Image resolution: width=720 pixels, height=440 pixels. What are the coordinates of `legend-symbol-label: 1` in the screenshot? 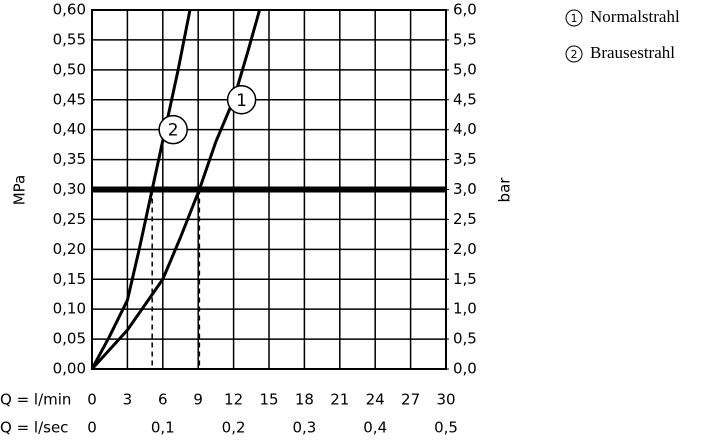 It's located at (574, 18).